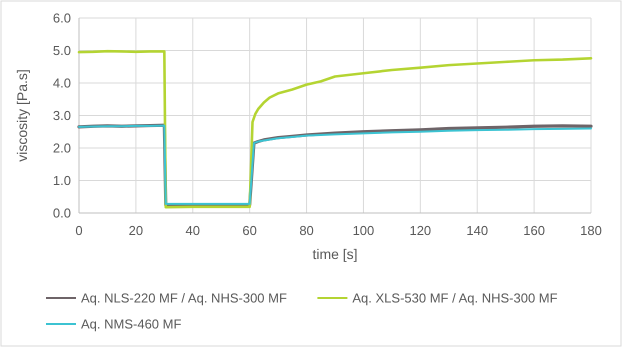  I want to click on x-tick-label: 20, so click(136, 230).